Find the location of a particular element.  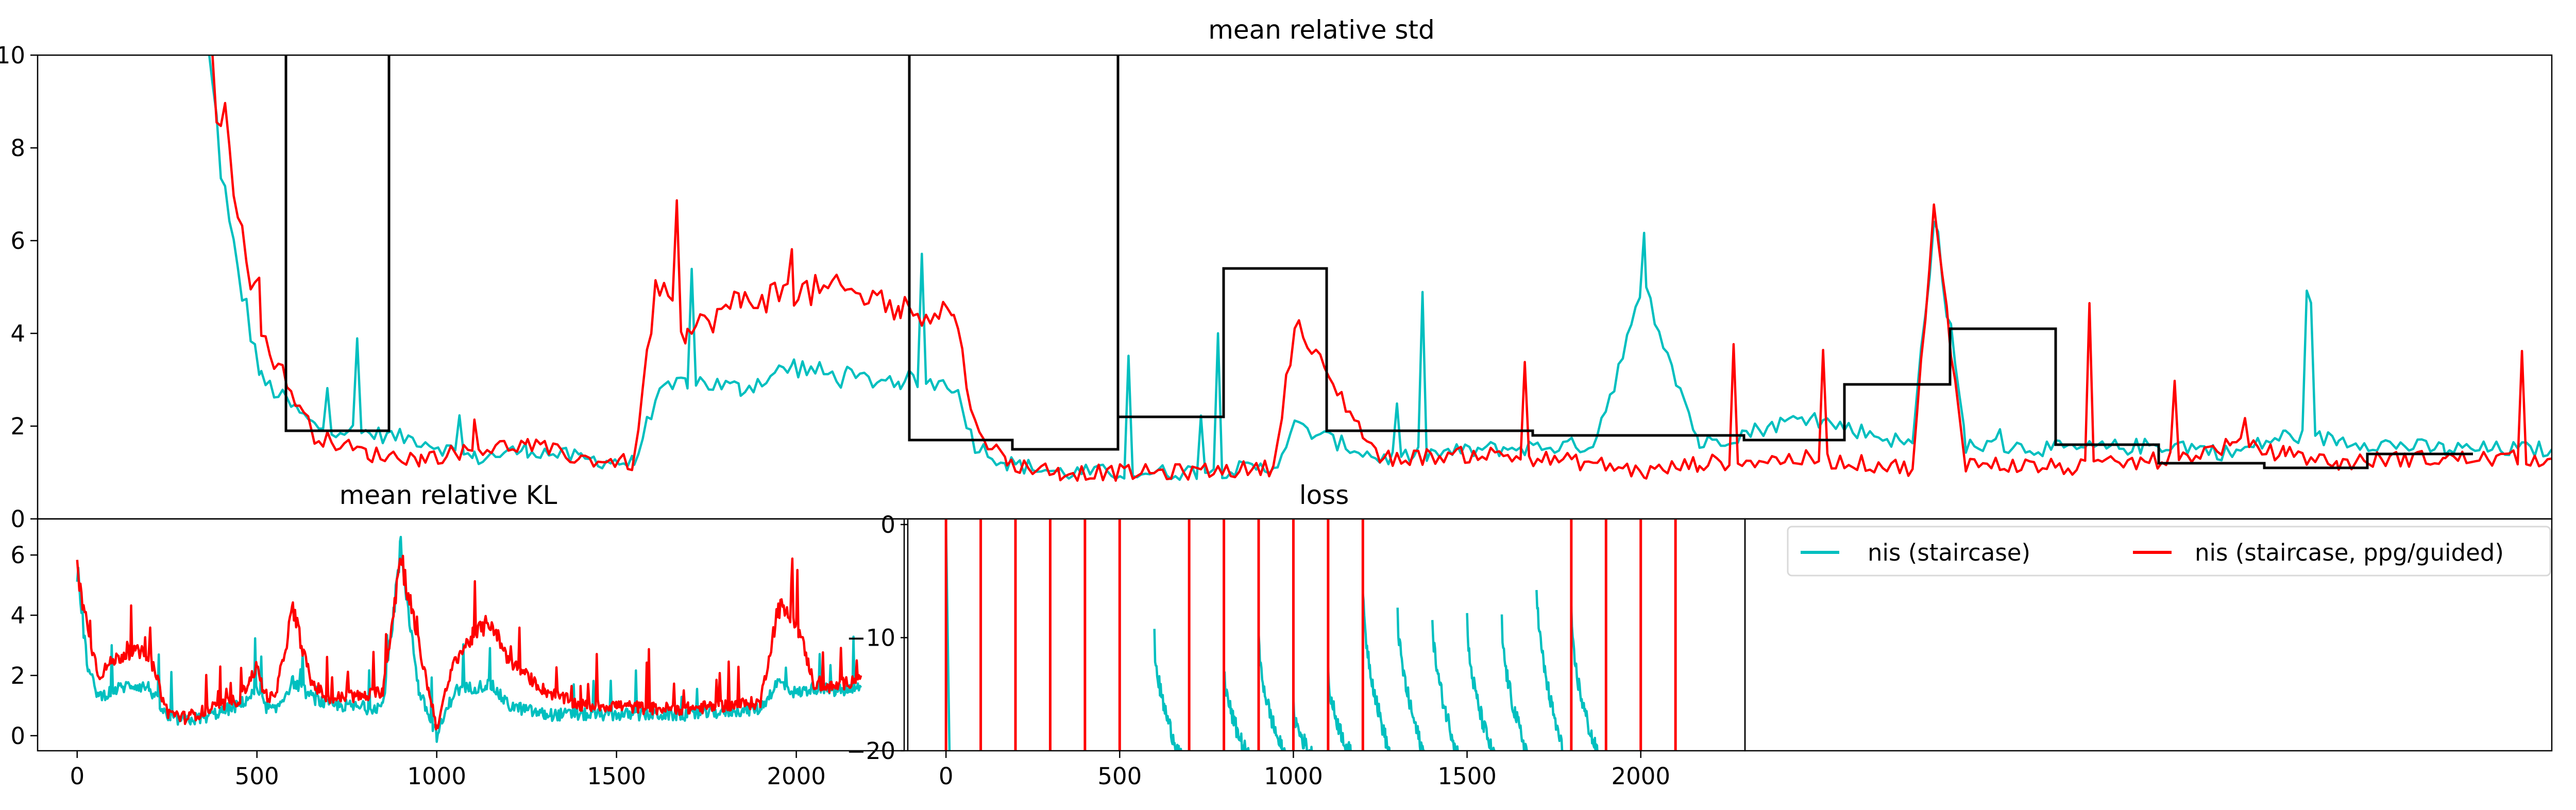

kl-x-axis: 0 500 1000 1500 2000 is located at coordinates (448, 771).